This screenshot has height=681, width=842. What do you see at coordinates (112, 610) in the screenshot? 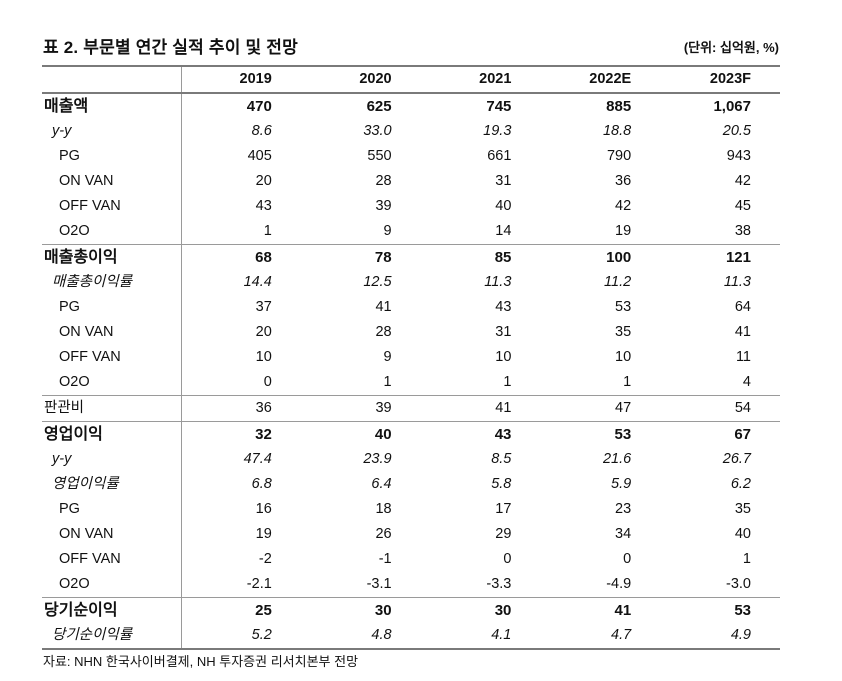
I see `row-label: 당기순이익` at bounding box center [112, 610].